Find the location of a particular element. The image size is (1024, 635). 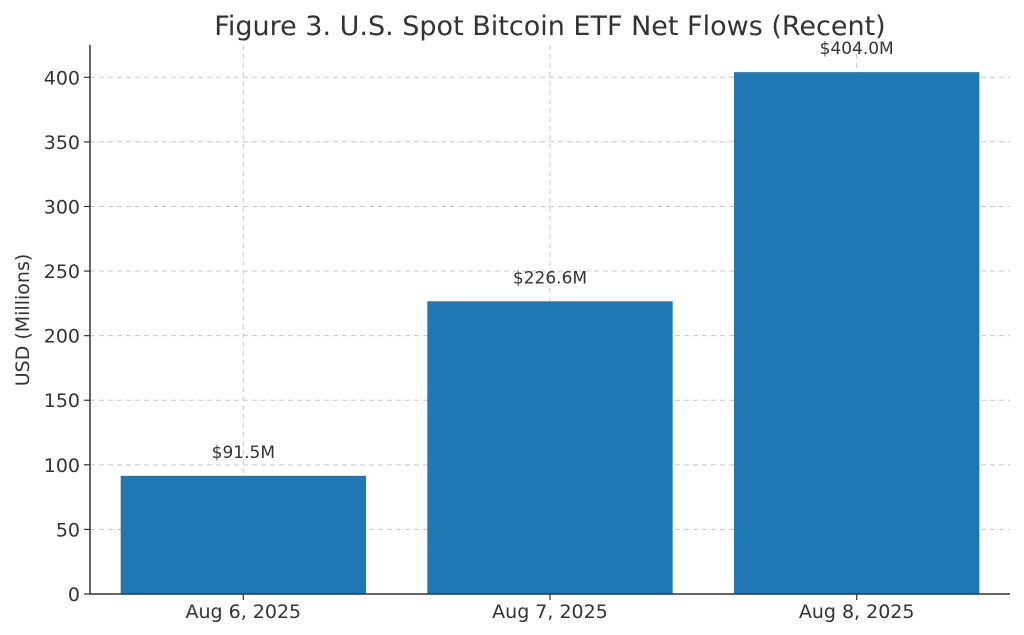

y-tick-label: 400 is located at coordinates (62, 78).